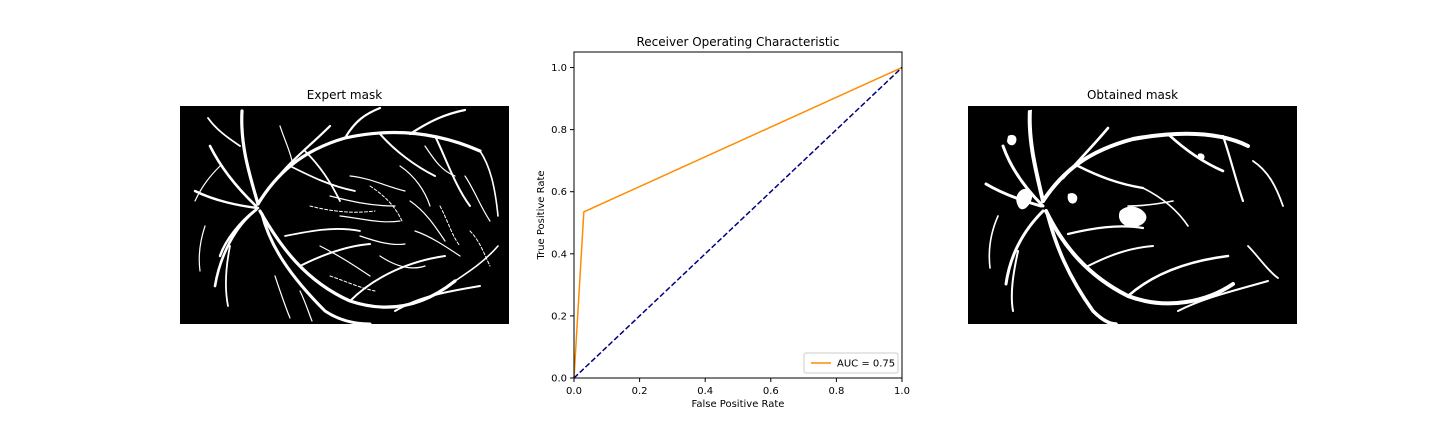 Image resolution: width=1440 pixels, height=432 pixels. Describe the element at coordinates (559, 254) in the screenshot. I see `y-tick-label: 0.4` at that location.